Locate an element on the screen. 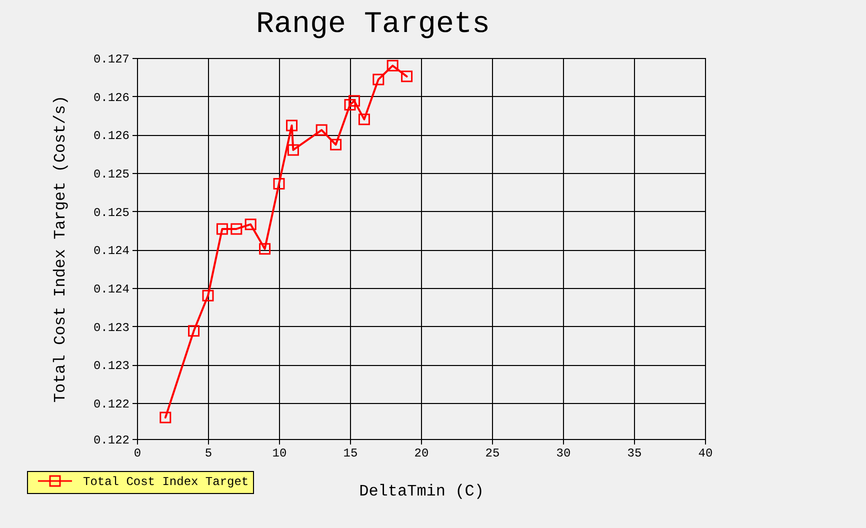  x-tick-label: 5 is located at coordinates (208, 453).